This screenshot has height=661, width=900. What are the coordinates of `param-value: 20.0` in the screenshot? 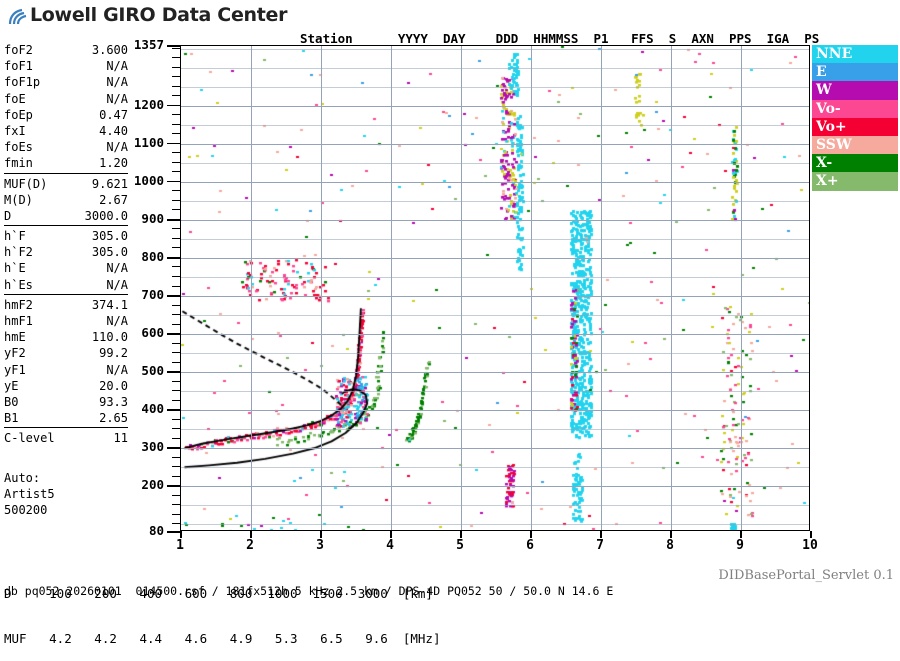 It's located at (113, 385).